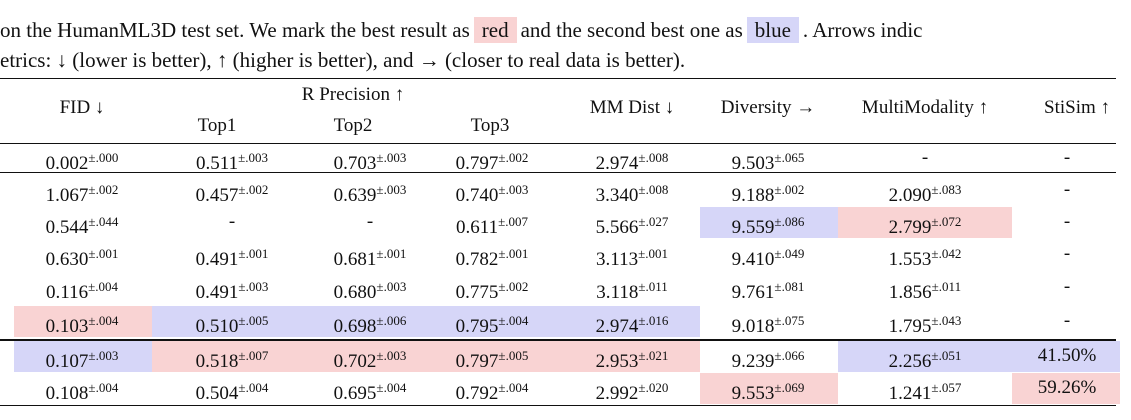 This screenshot has width=1131, height=420. What do you see at coordinates (232, 391) in the screenshot?
I see `table-cell: 0.504±.004` at bounding box center [232, 391].